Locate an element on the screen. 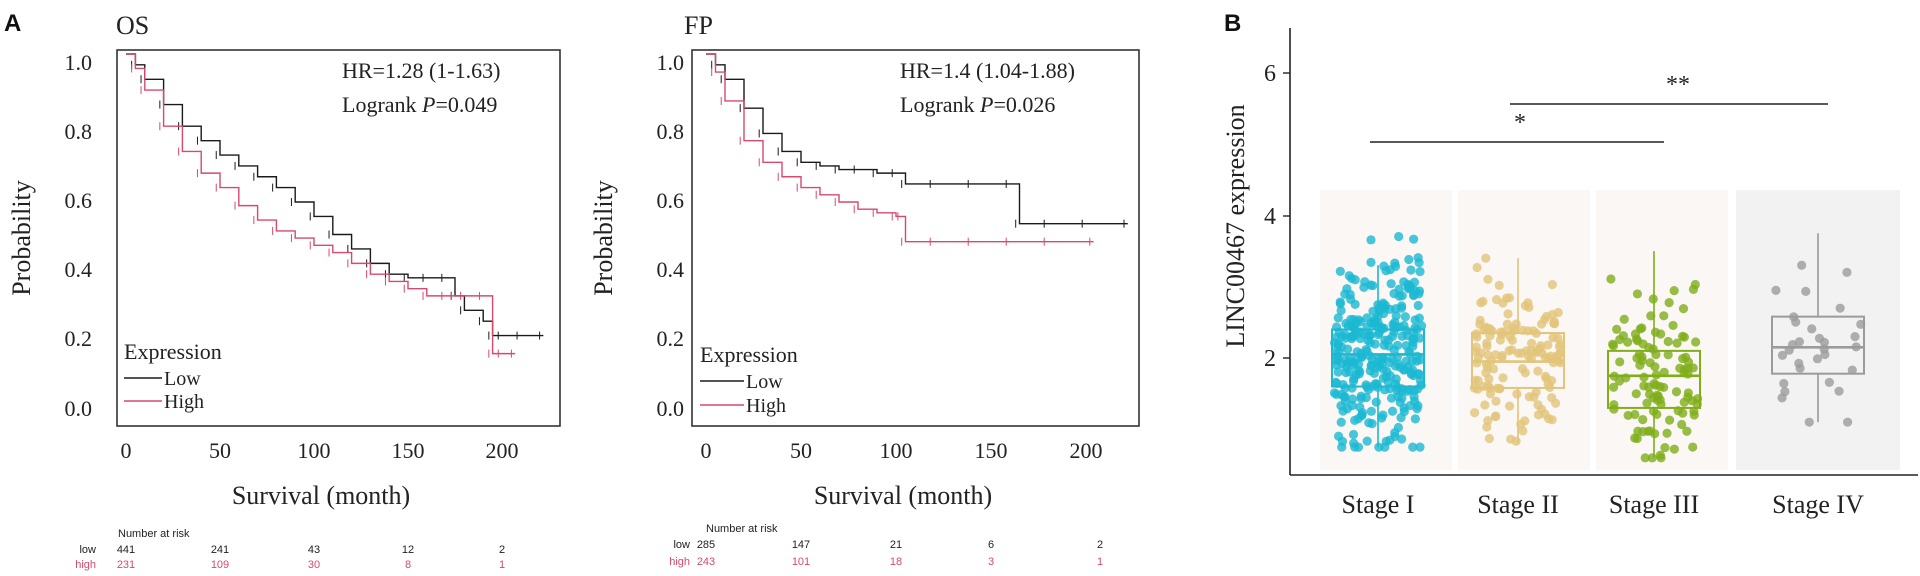 The image size is (1920, 576). x-axis-box: Stage I Stage II Stage III Stage IV is located at coordinates (1603, 504).